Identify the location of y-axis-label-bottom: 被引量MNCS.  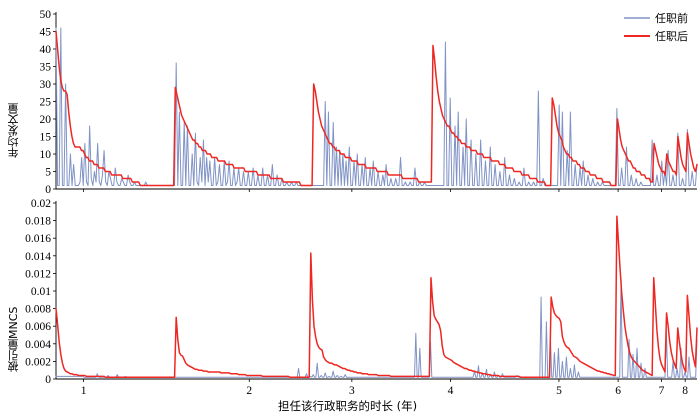
(13, 339).